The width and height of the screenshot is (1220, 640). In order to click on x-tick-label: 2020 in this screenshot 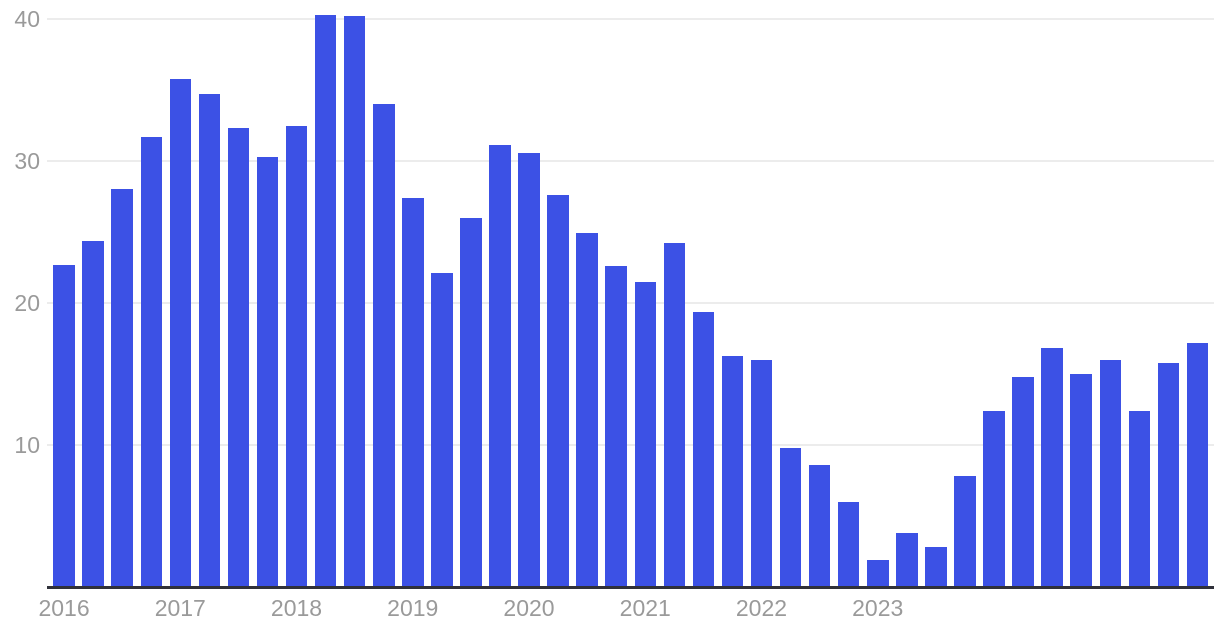, I will do `click(529, 608)`.